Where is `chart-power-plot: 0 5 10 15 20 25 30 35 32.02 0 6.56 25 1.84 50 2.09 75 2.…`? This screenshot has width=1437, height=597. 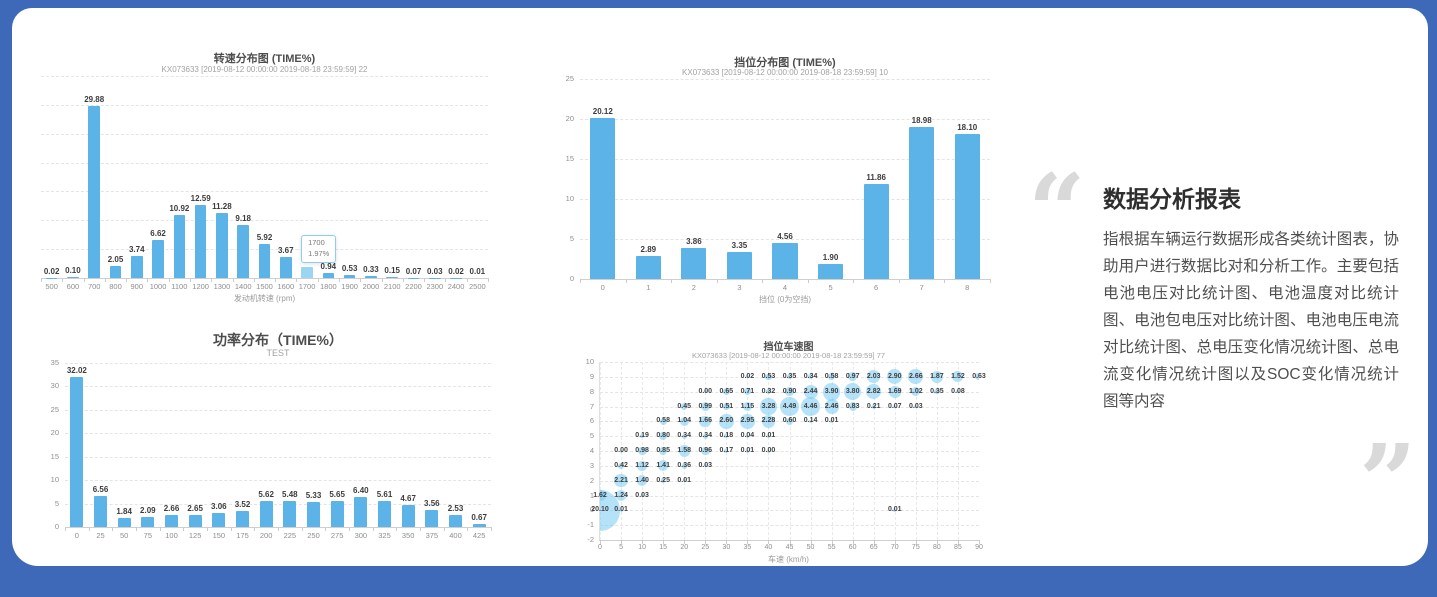 chart-power-plot: 0 5 10 15 20 25 30 35 32.02 0 6.56 25 1.84 50 2.09 75 2.… is located at coordinates (271, 449).